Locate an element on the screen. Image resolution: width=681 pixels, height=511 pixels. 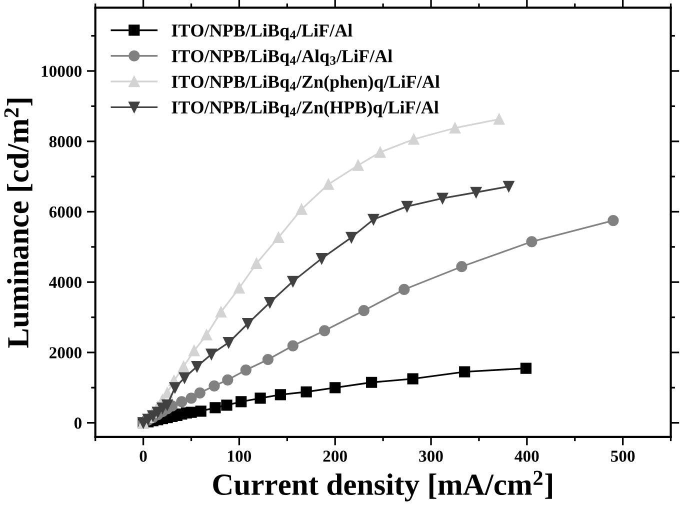
x-tick-label: 0 is located at coordinates (143, 456).